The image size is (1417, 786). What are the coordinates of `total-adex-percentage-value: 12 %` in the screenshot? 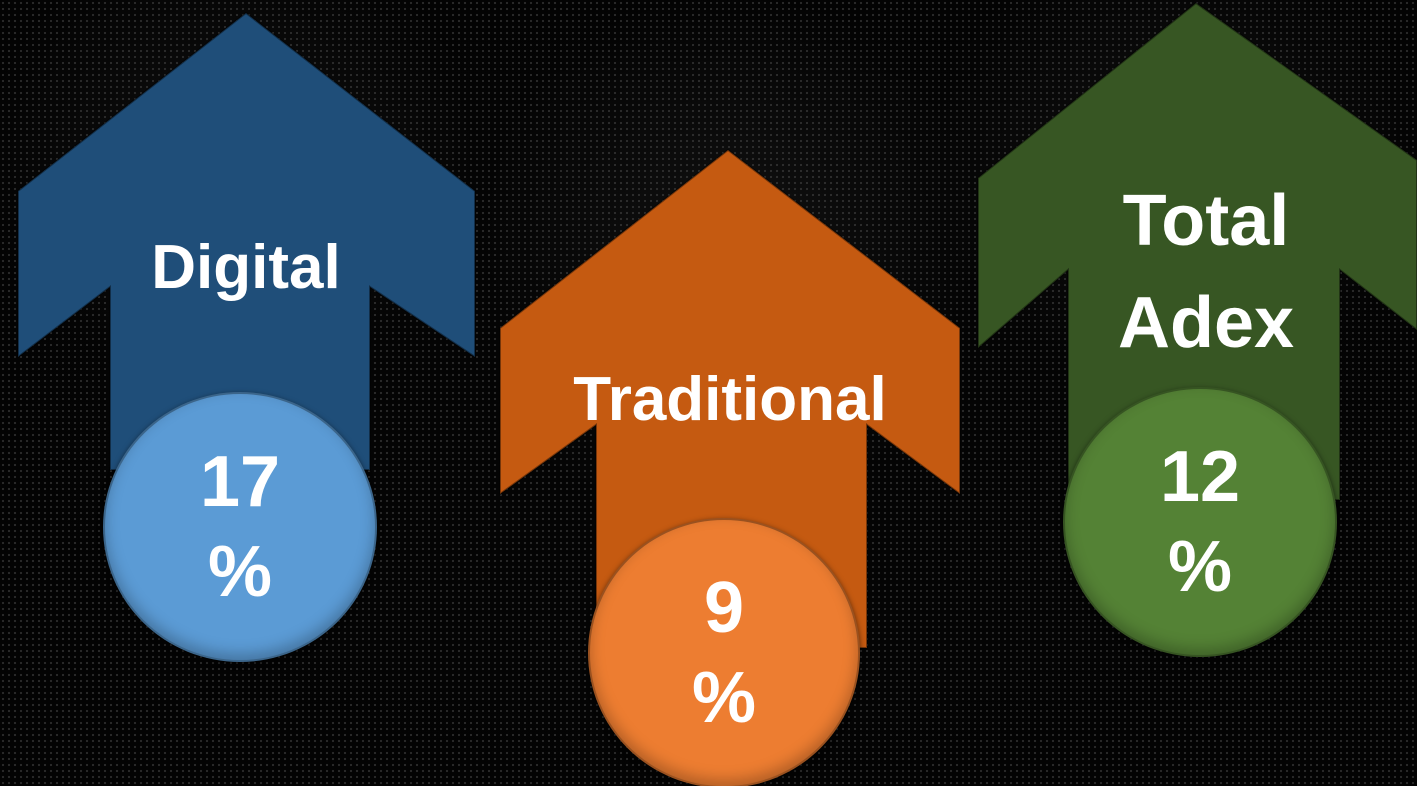 It's located at (1200, 522).